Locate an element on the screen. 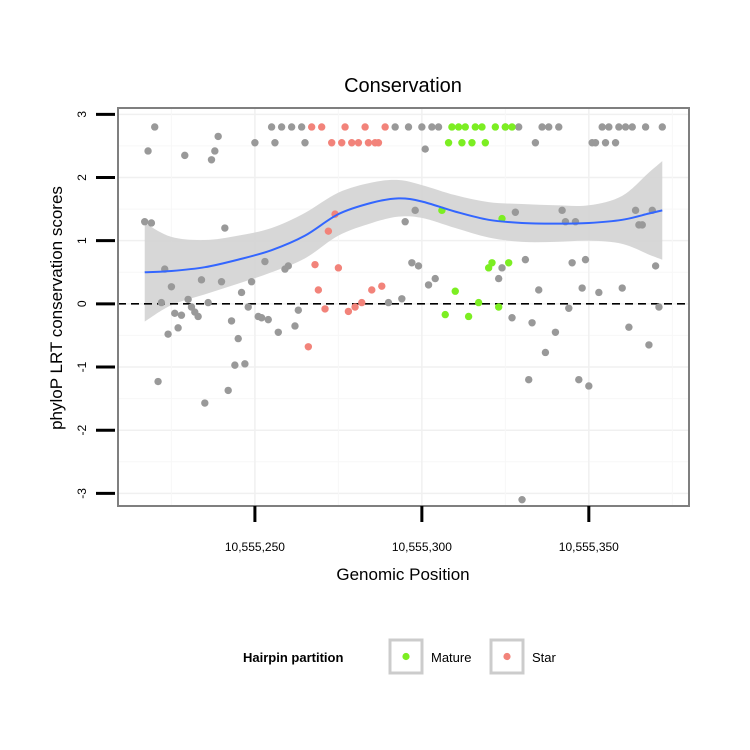 This screenshot has height=750, width=750. legend-label-mature: Mature is located at coordinates (451, 657).